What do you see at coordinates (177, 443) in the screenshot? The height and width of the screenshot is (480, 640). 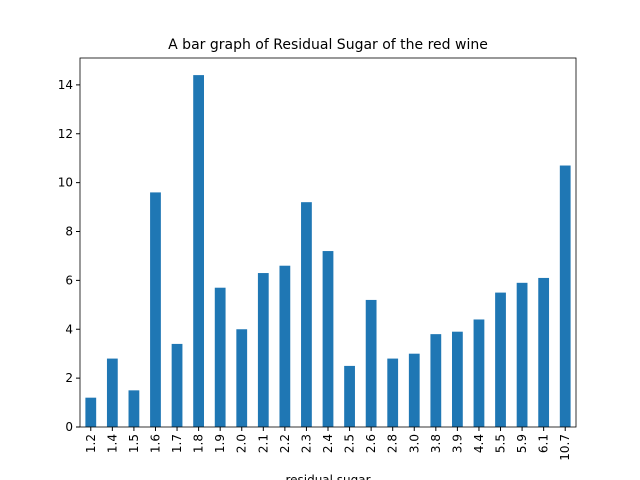 I see `x-tick-label: 1.7` at bounding box center [177, 443].